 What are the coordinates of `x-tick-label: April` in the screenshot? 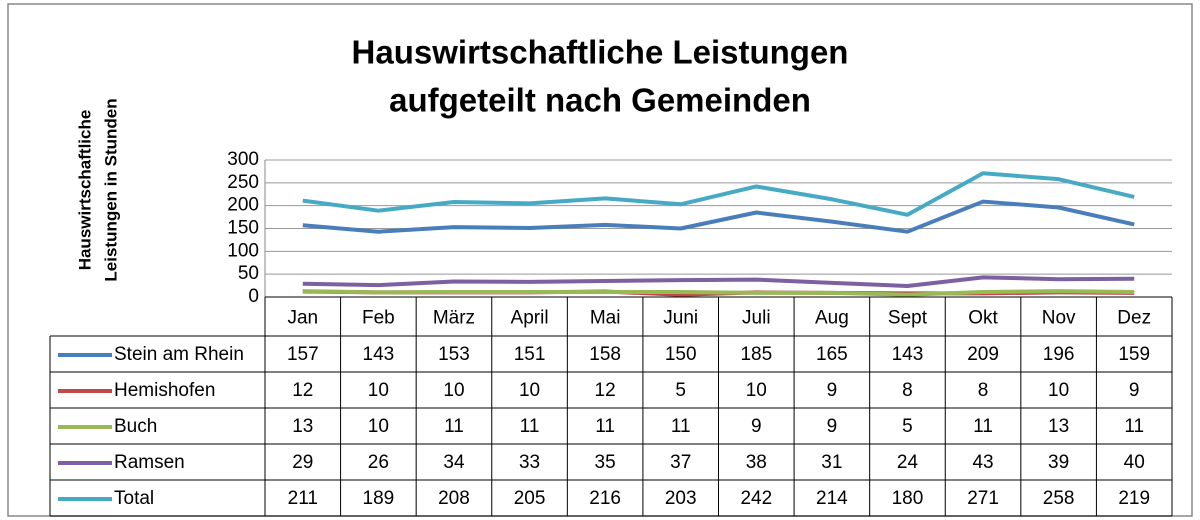 It's located at (530, 318).